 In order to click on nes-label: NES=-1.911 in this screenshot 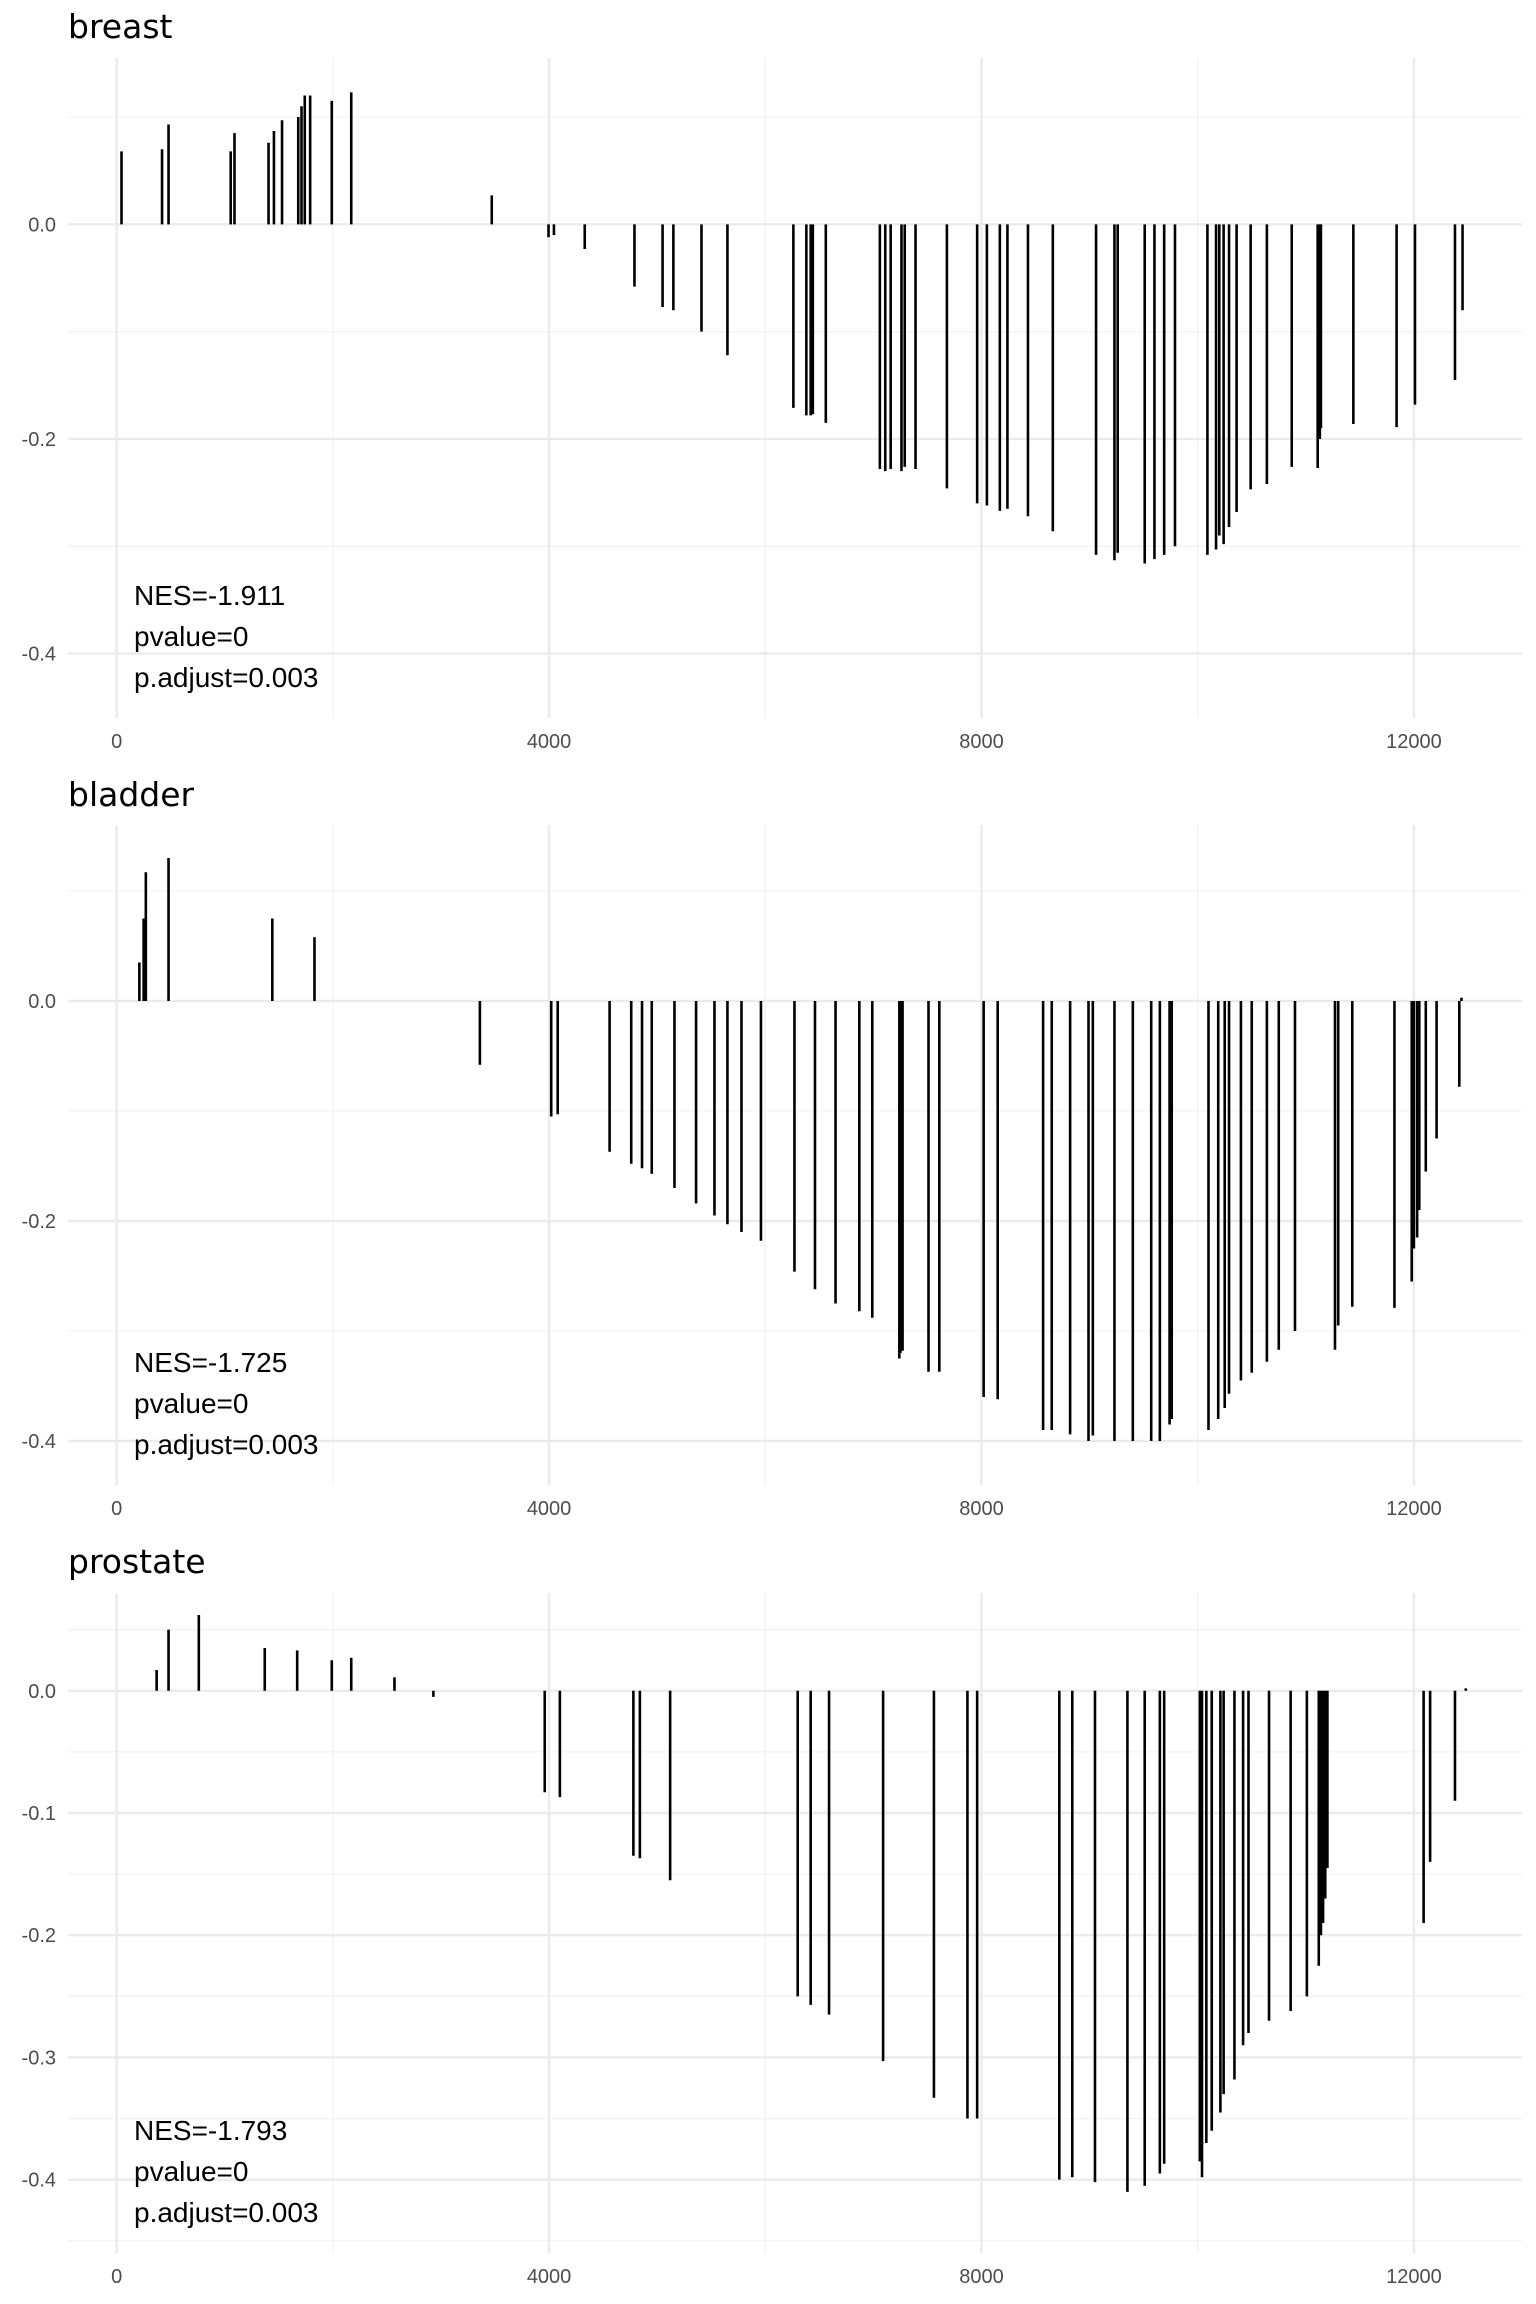, I will do `click(209, 595)`.